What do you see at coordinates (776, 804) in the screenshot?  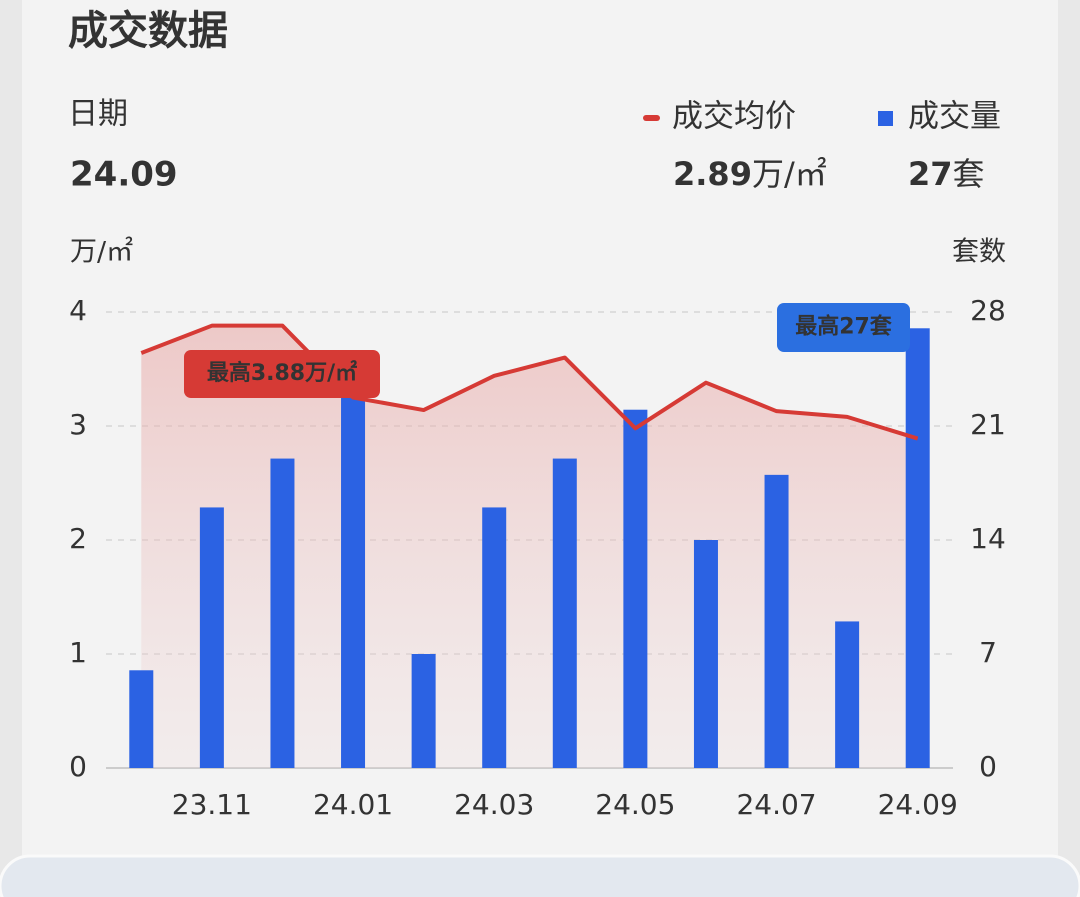 I see `x-tick-label: 24.07` at bounding box center [776, 804].